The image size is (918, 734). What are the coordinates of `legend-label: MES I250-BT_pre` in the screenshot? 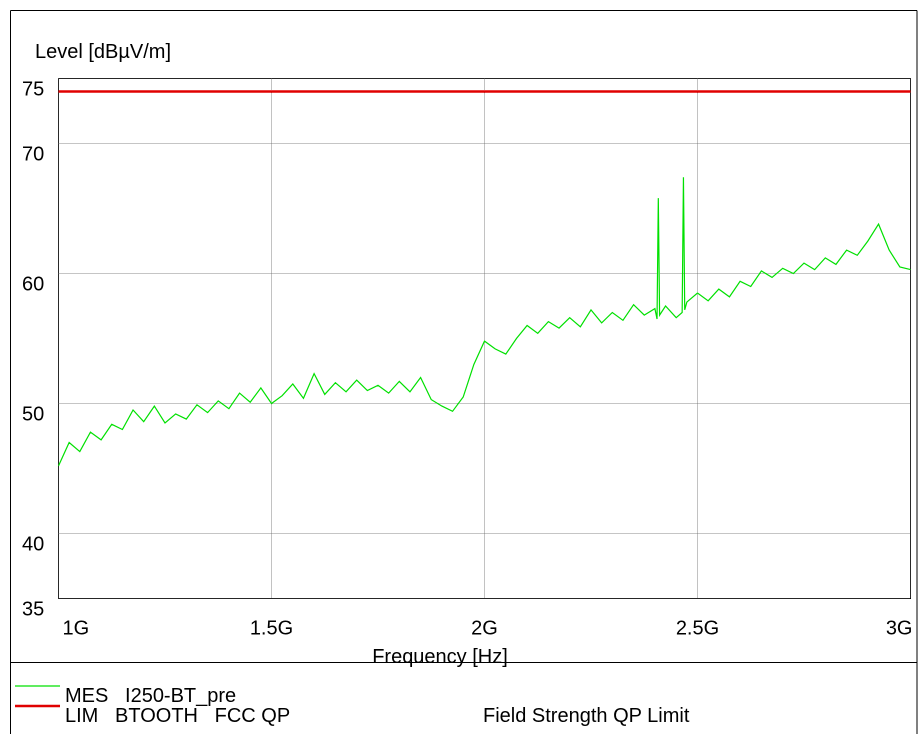 It's located at (150, 696).